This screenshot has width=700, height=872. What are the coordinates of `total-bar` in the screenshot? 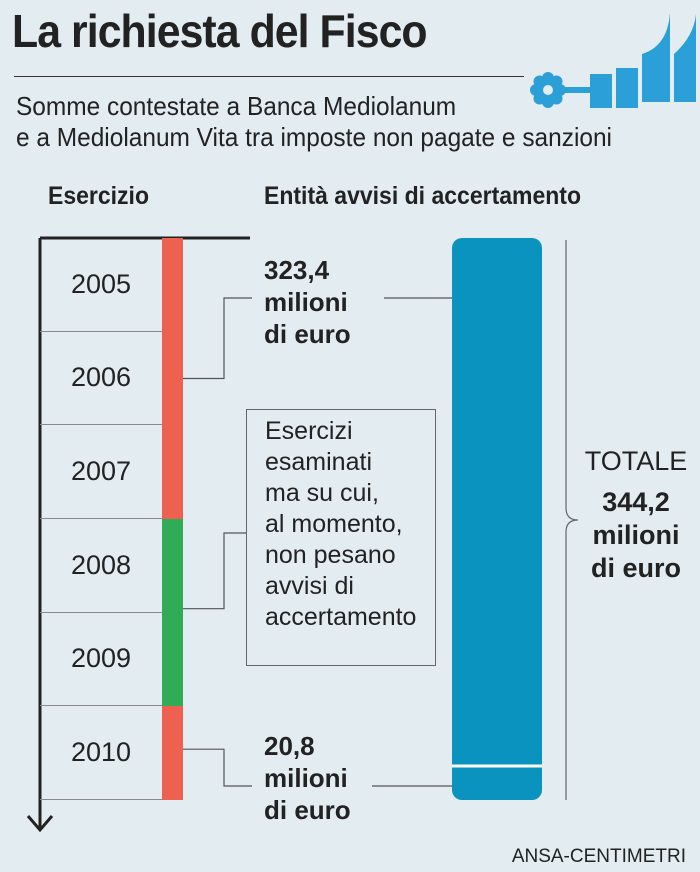 It's located at (497, 519).